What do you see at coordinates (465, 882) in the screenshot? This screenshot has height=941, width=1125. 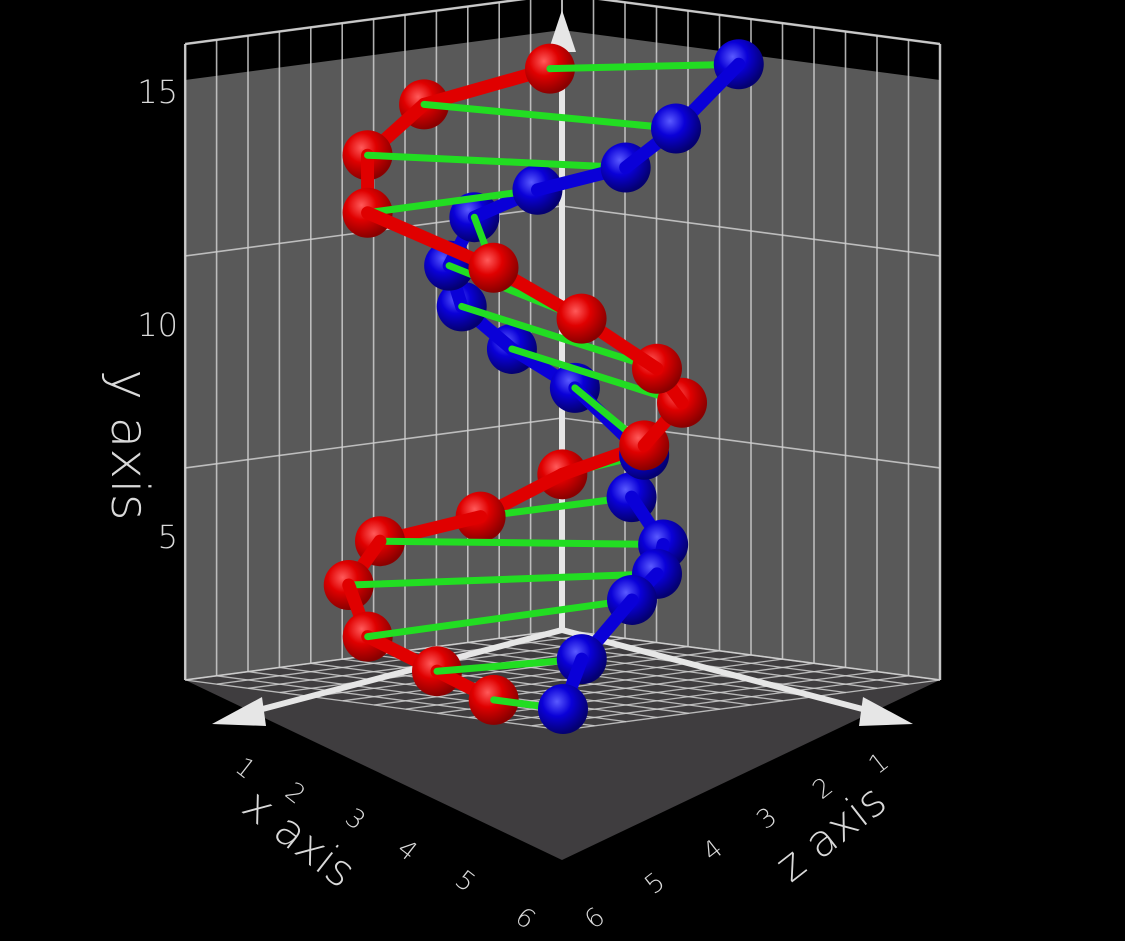 I see `x-tick-label: 5` at bounding box center [465, 882].